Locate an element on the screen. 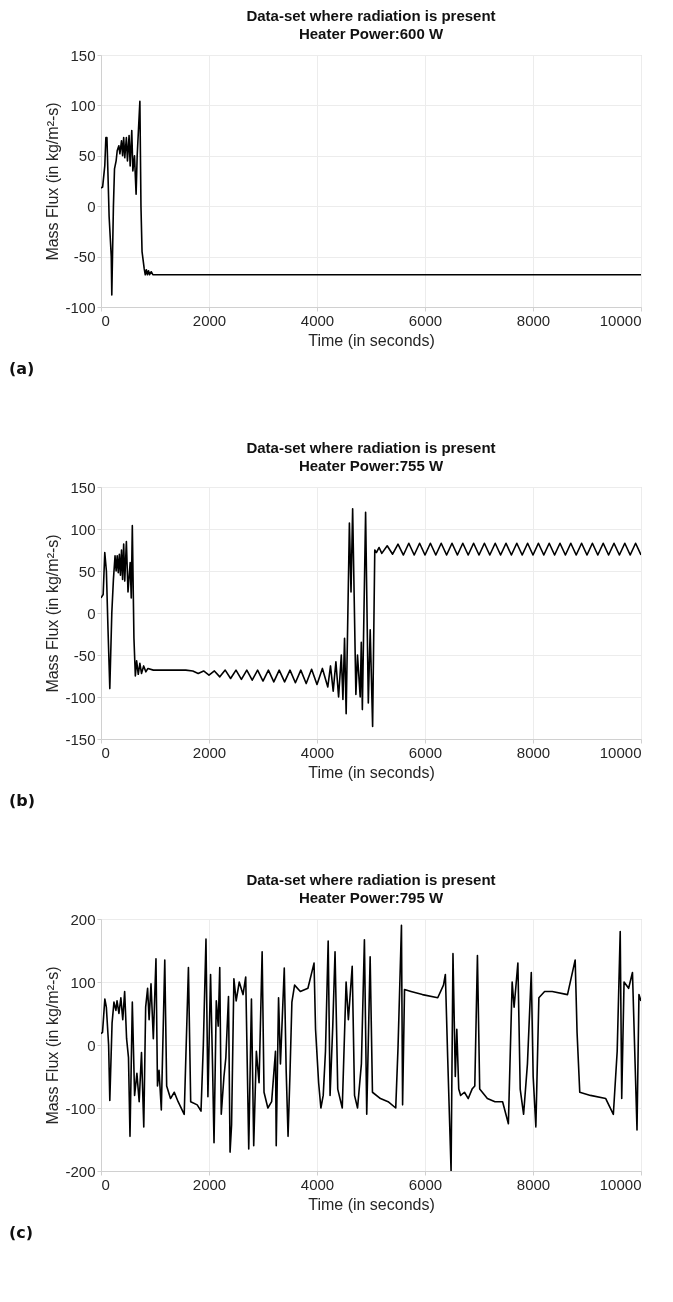  text: (a) is located at coordinates (22, 368).